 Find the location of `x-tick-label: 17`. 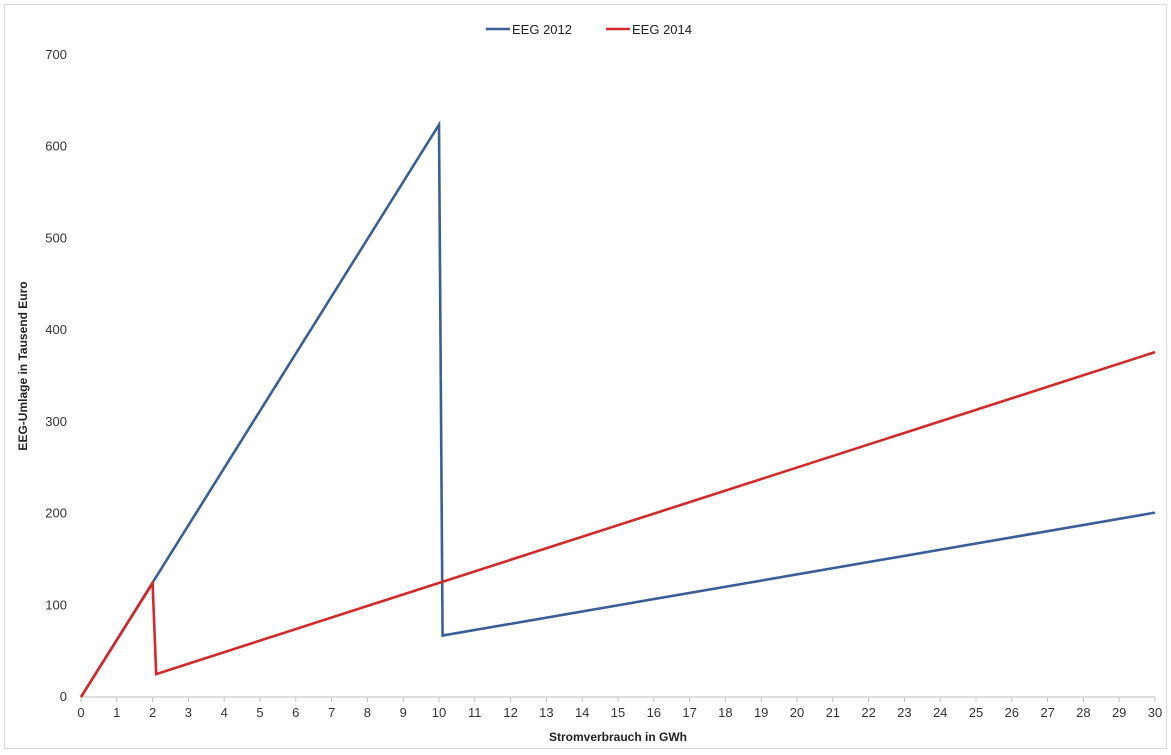

x-tick-label: 17 is located at coordinates (689, 712).